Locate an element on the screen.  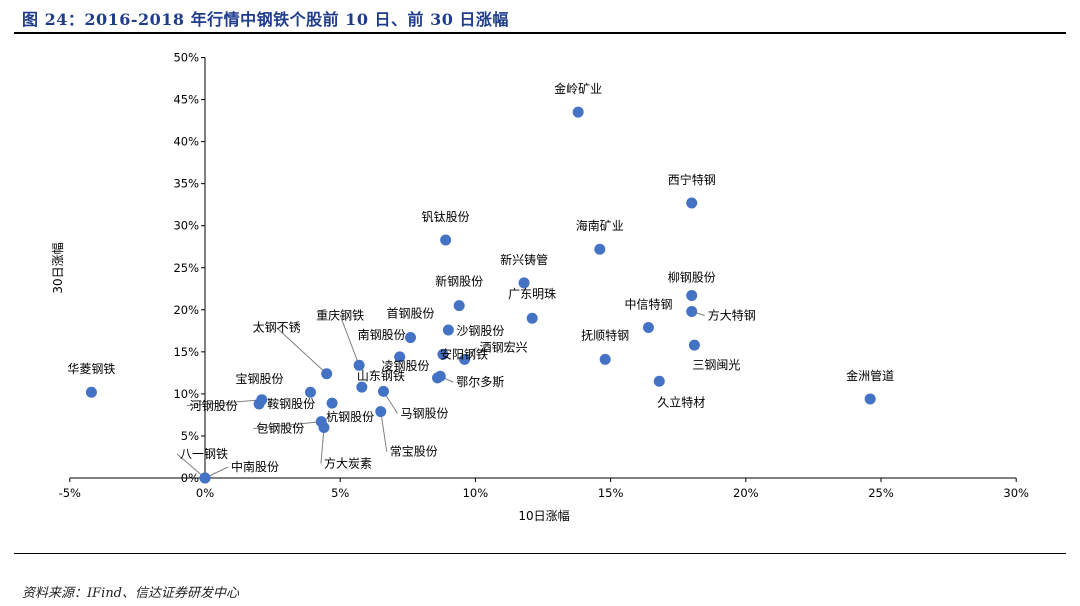
data-label: 重庆钢铁 is located at coordinates (340, 315).